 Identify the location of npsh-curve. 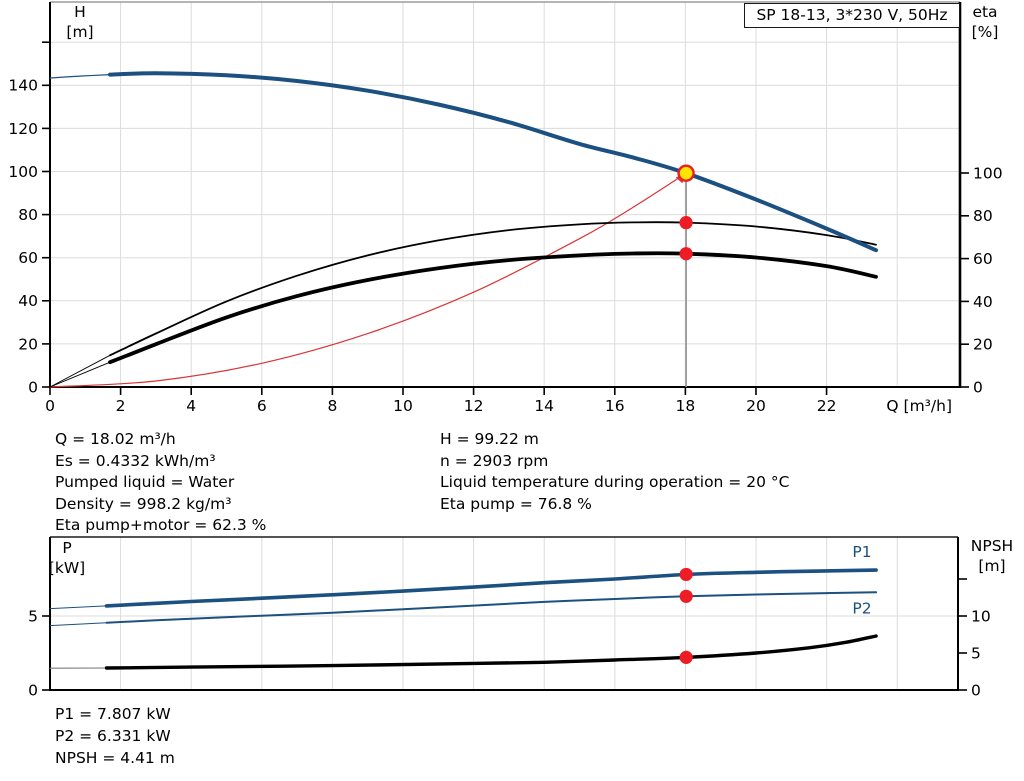
(491, 652).